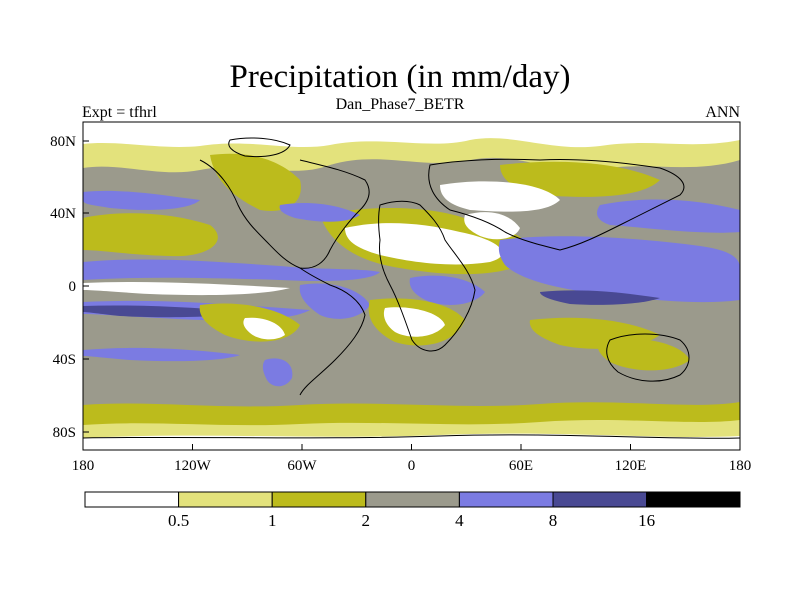  Describe the element at coordinates (63, 287) in the screenshot. I see `y-tick-labels: 80N 40N 0 40S 80S` at that location.